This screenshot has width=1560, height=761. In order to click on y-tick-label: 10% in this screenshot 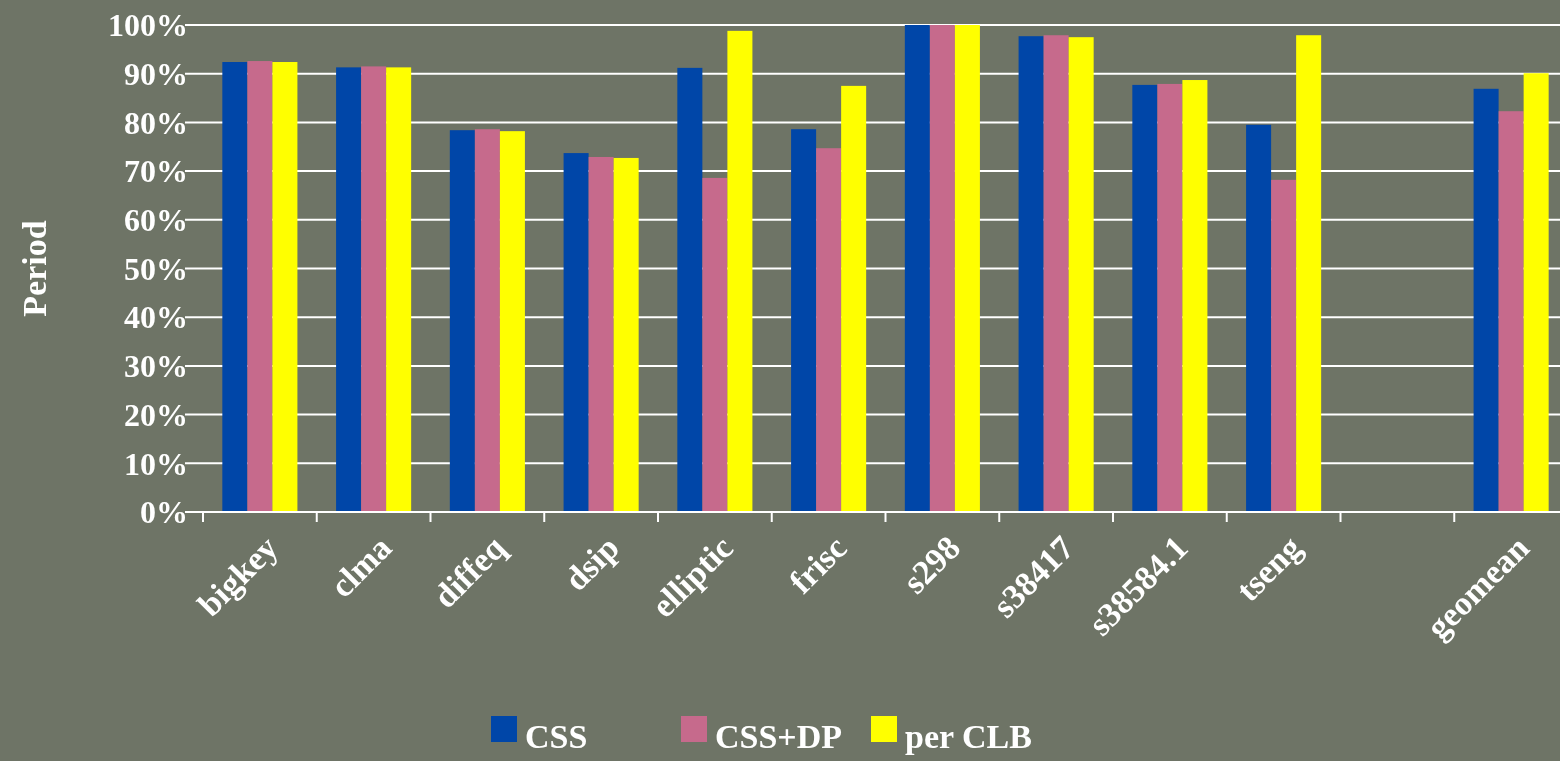, I will do `click(156, 463)`.